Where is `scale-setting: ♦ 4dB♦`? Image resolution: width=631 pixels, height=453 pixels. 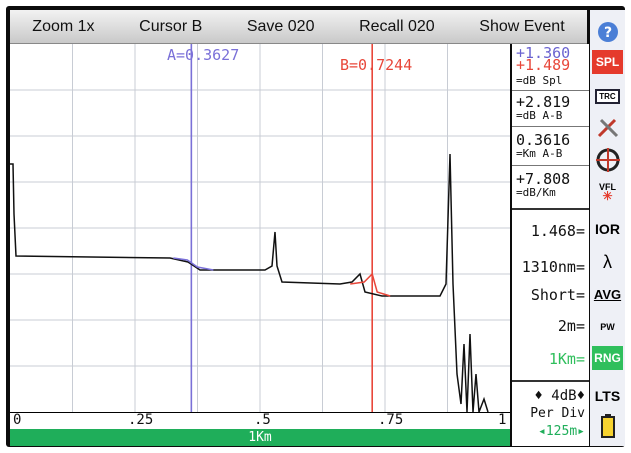 scale-setting: ♦ 4dB♦ is located at coordinates (559, 396).